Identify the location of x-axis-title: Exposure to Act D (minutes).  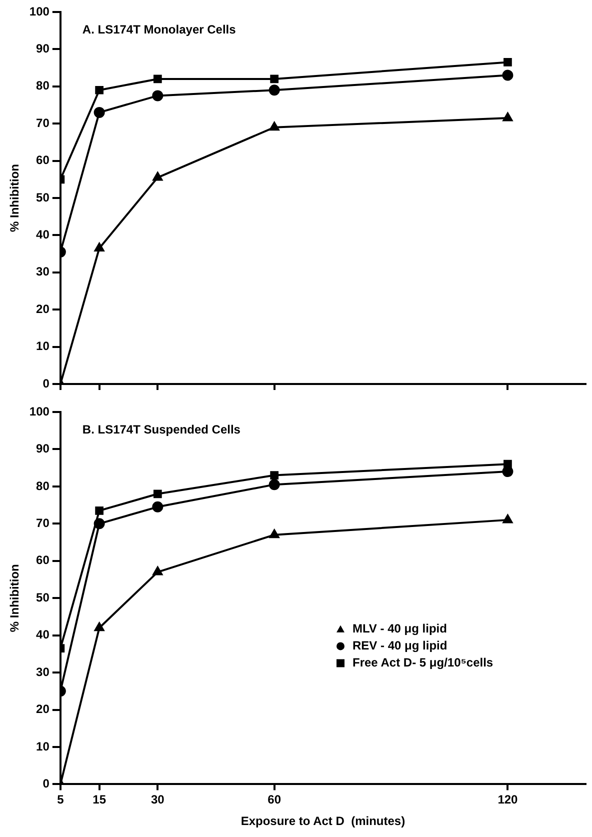
(323, 821).